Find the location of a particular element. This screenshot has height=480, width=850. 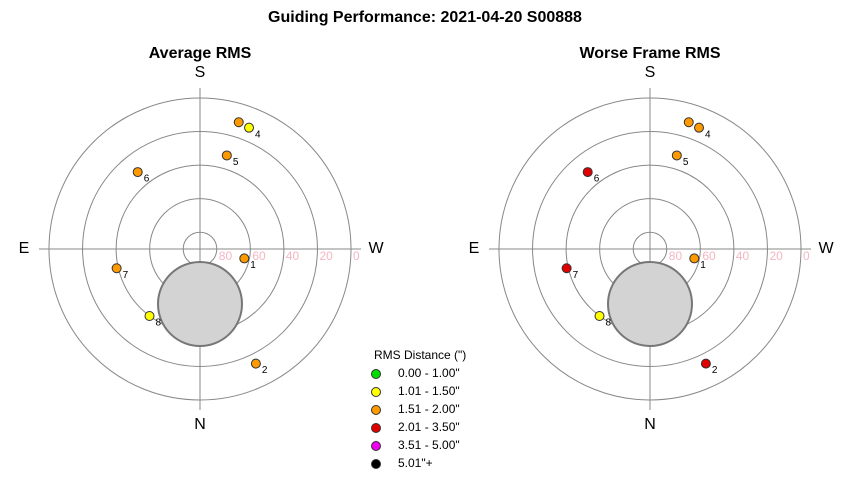

chart-title: Worse Frame RMS is located at coordinates (649, 53).